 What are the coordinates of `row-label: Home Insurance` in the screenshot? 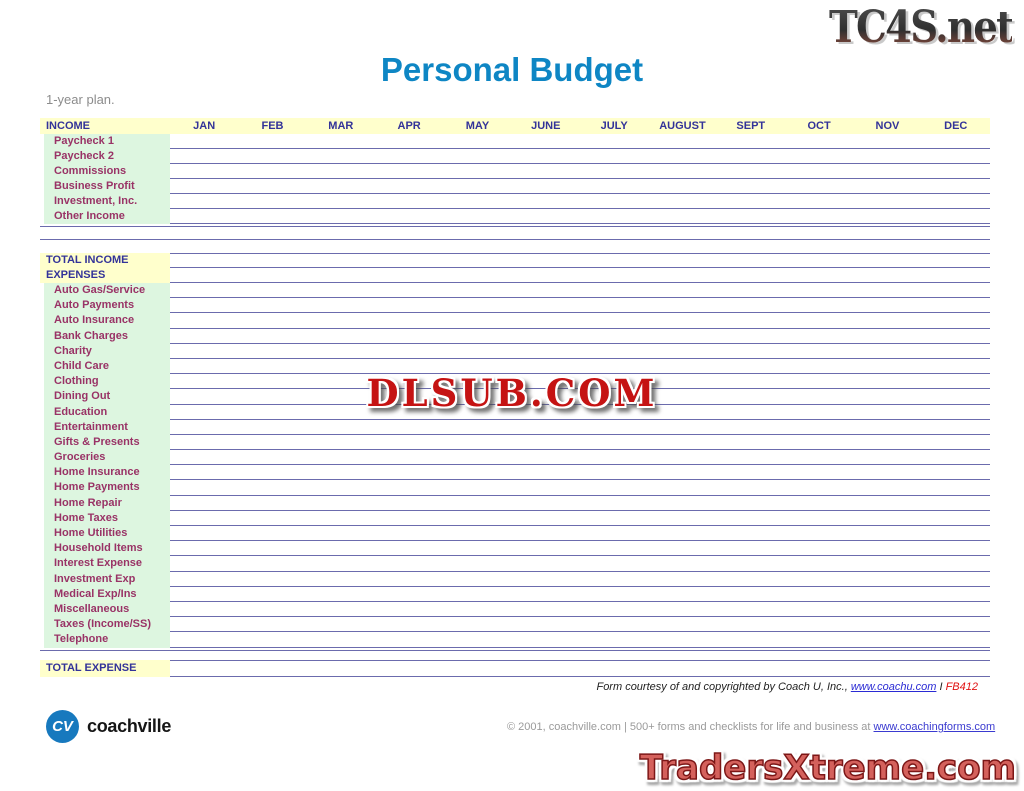 It's located at (107, 473).